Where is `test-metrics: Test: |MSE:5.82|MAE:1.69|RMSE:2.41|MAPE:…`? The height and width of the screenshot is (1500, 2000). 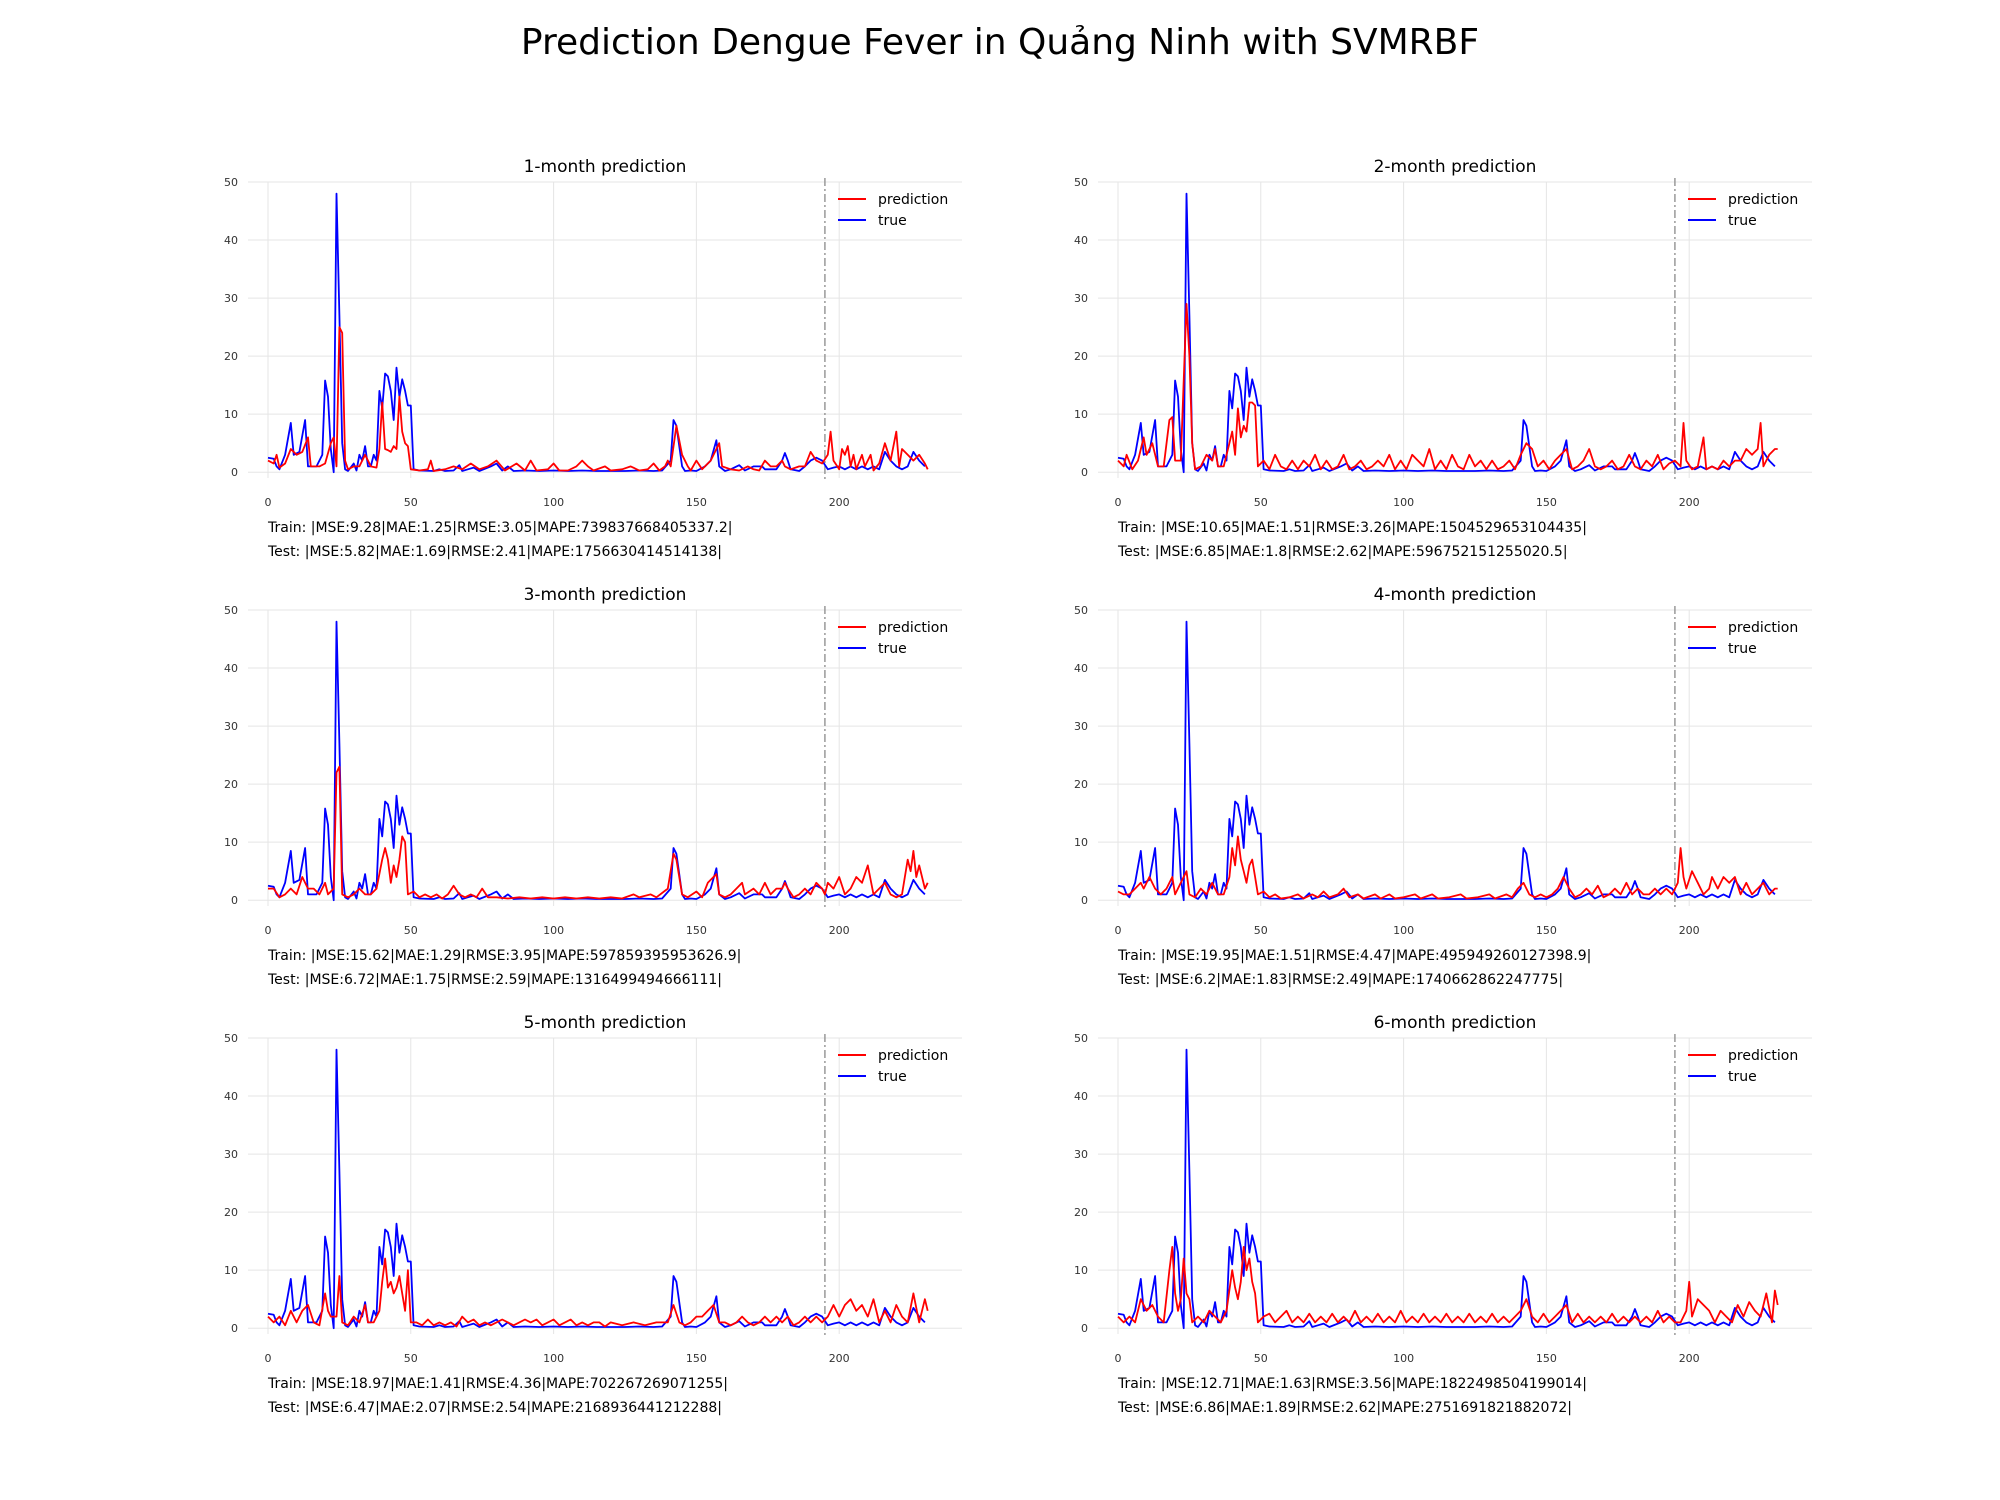
test-metrics: Test: |MSE:5.82|MAE:1.69|RMSE:2.41|MAPE:… is located at coordinates (494, 552).